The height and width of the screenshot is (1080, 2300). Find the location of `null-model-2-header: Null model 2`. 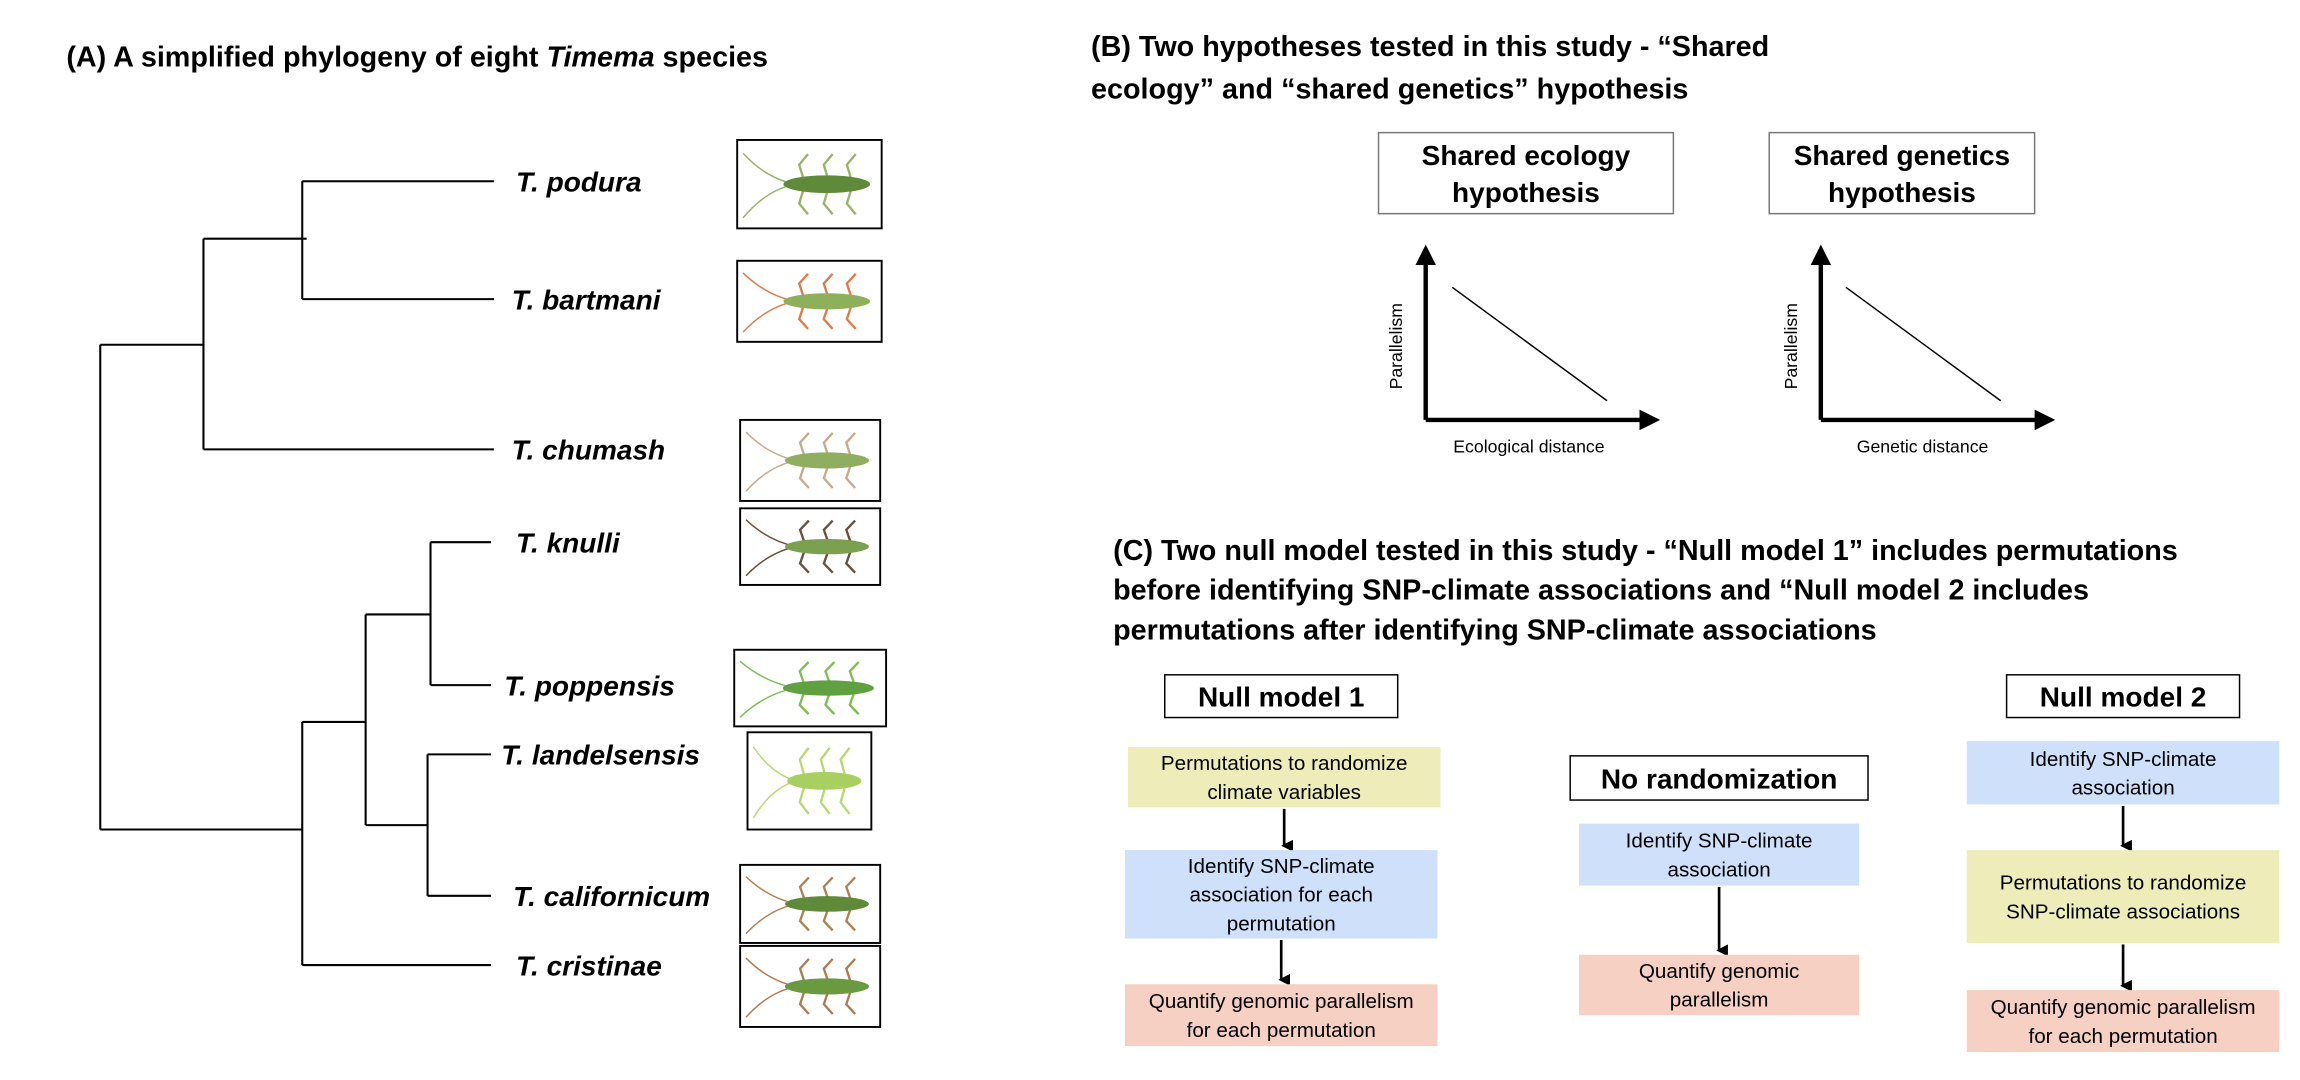

null-model-2-header: Null model 2 is located at coordinates (2123, 697).